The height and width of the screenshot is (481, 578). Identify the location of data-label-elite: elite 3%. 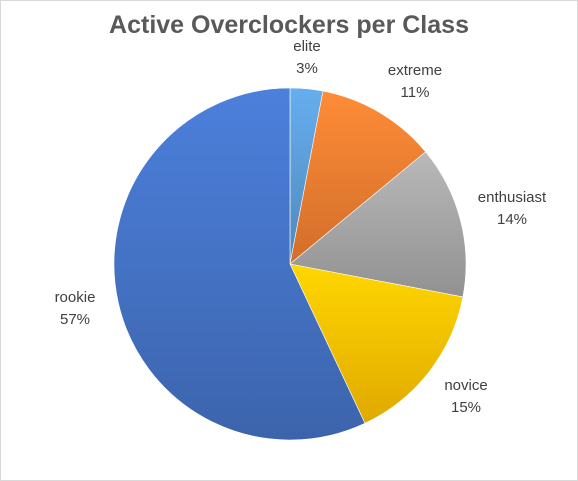
(307, 57).